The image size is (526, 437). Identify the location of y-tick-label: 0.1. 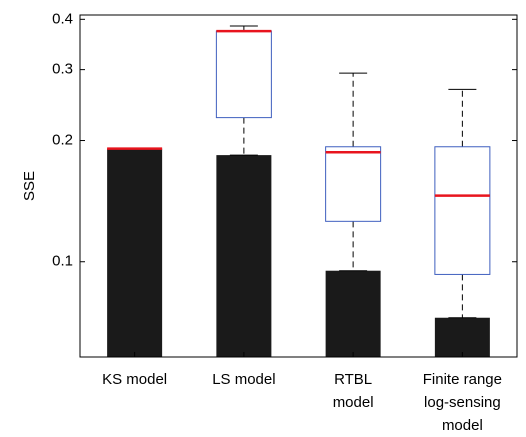
(62, 261).